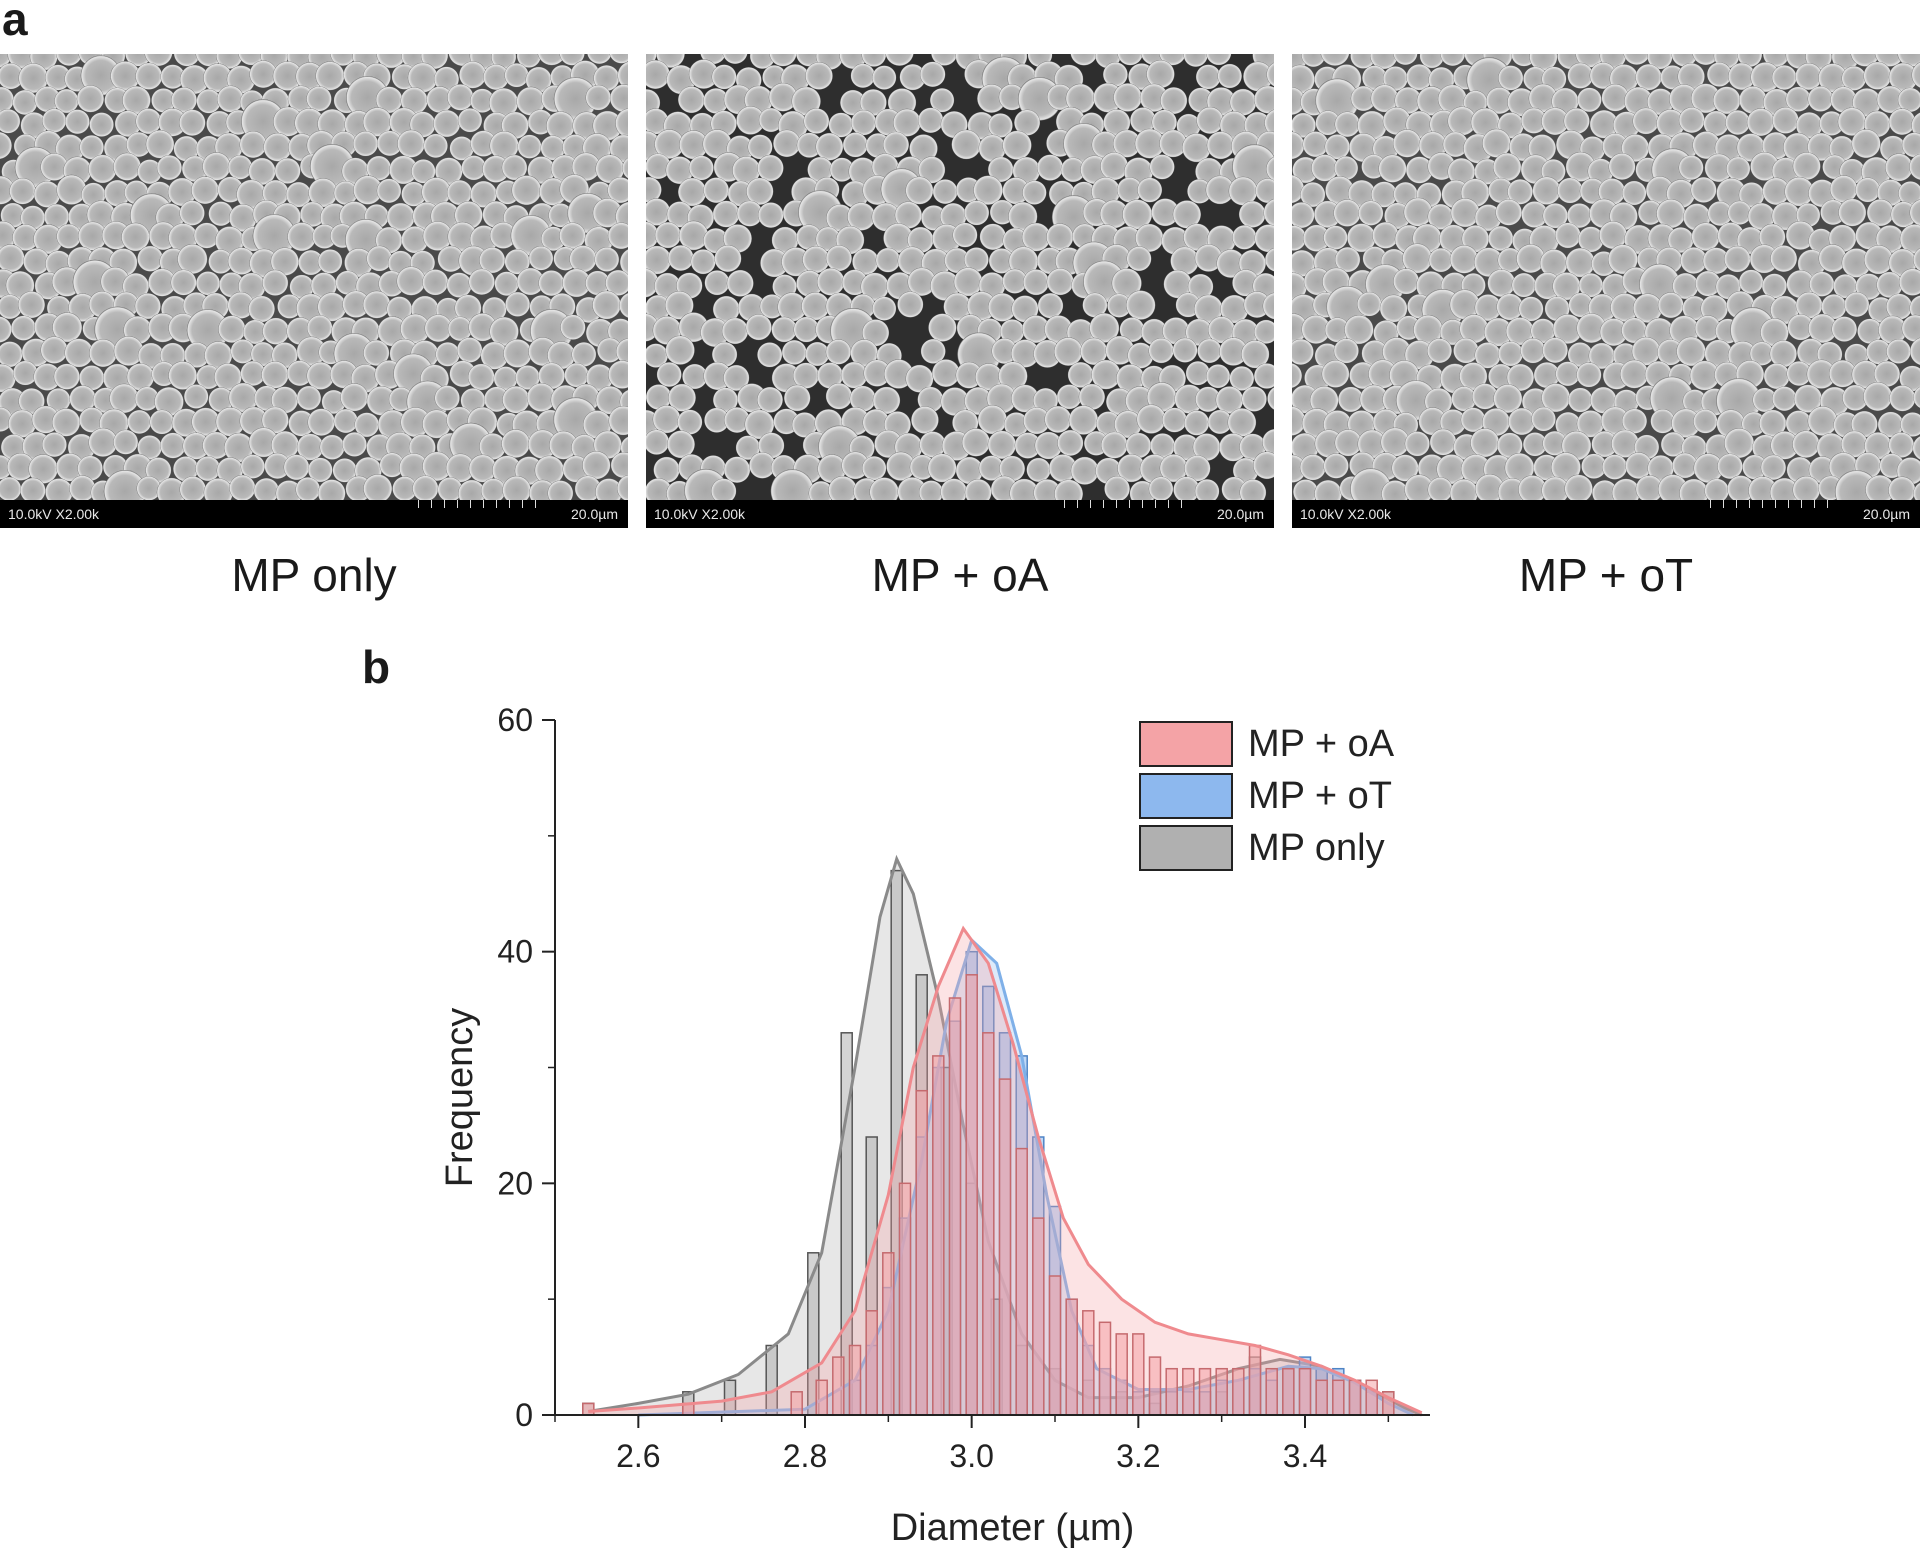 The height and width of the screenshot is (1556, 1920). I want to click on y-tick-label: 0, so click(524, 1415).